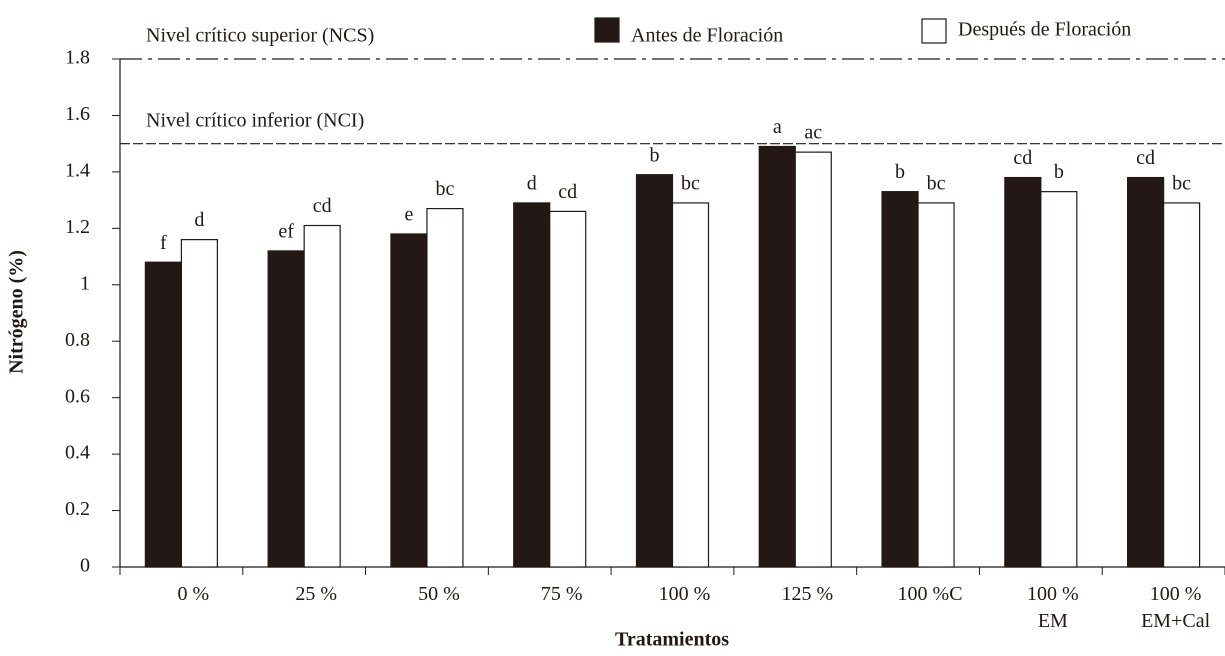  I want to click on x-tick-label-line: 25 %, so click(316, 594).